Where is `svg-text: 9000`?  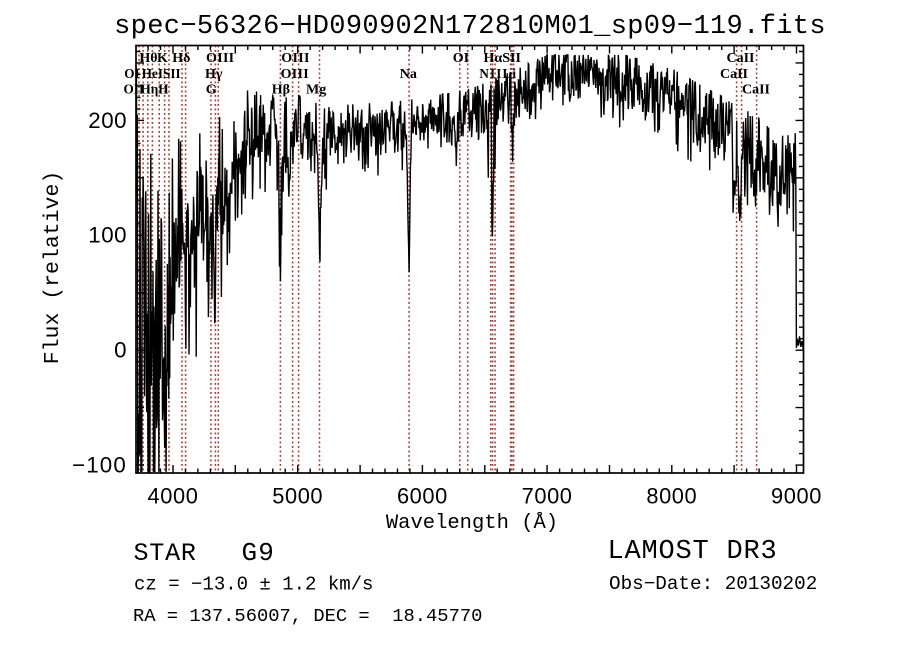
svg-text: 9000 is located at coordinates (796, 496).